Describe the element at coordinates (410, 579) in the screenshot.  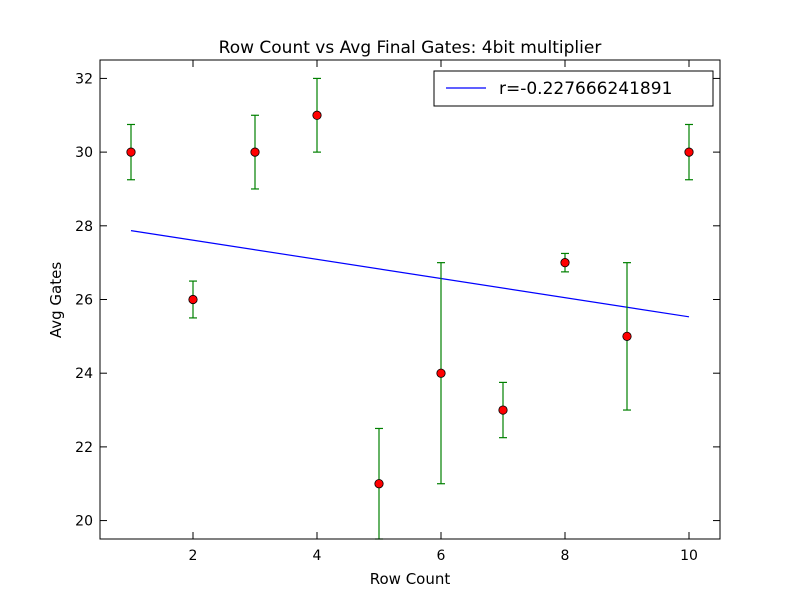
I see `x-axis-label: Row Count` at that location.